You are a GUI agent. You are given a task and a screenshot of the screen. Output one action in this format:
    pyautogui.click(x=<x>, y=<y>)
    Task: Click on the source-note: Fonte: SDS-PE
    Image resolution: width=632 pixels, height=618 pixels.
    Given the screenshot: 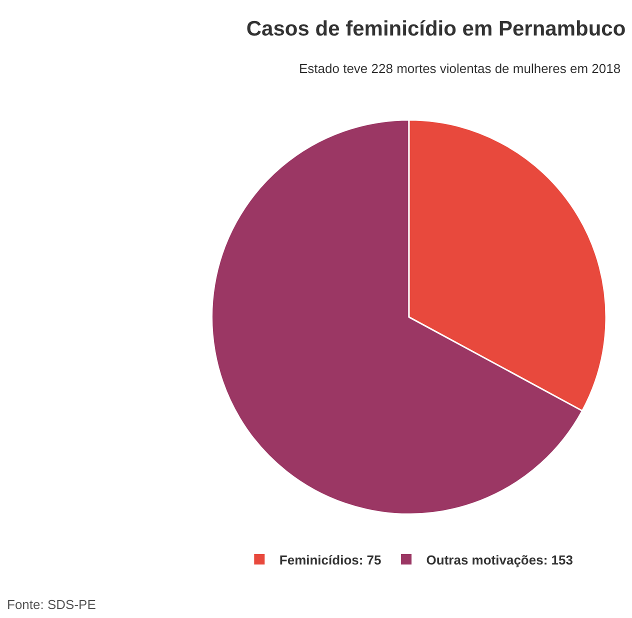 What is the action you would take?
    pyautogui.click(x=51, y=604)
    